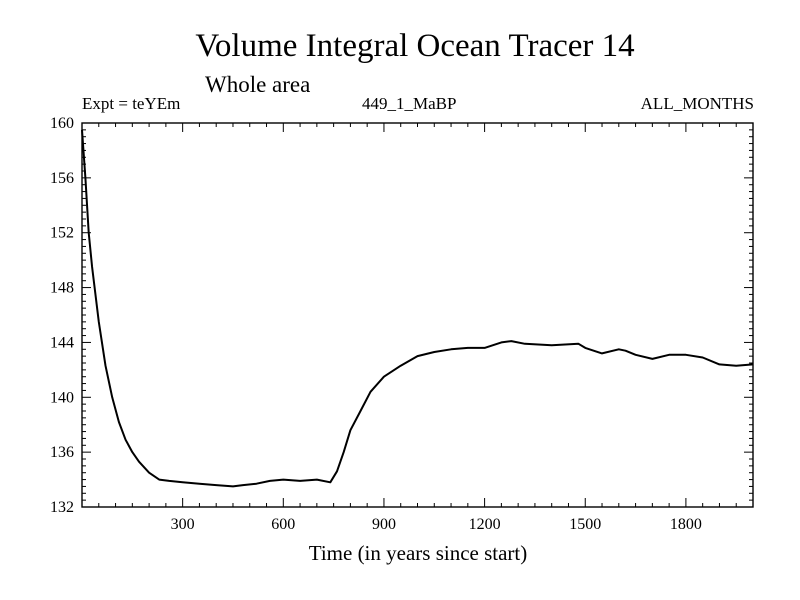  Describe the element at coordinates (418, 553) in the screenshot. I see `x-axis-label: Time (in years since start)` at that location.